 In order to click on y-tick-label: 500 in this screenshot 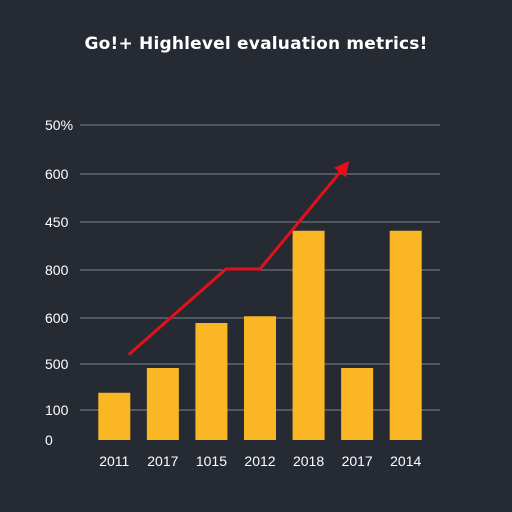, I will do `click(57, 364)`.